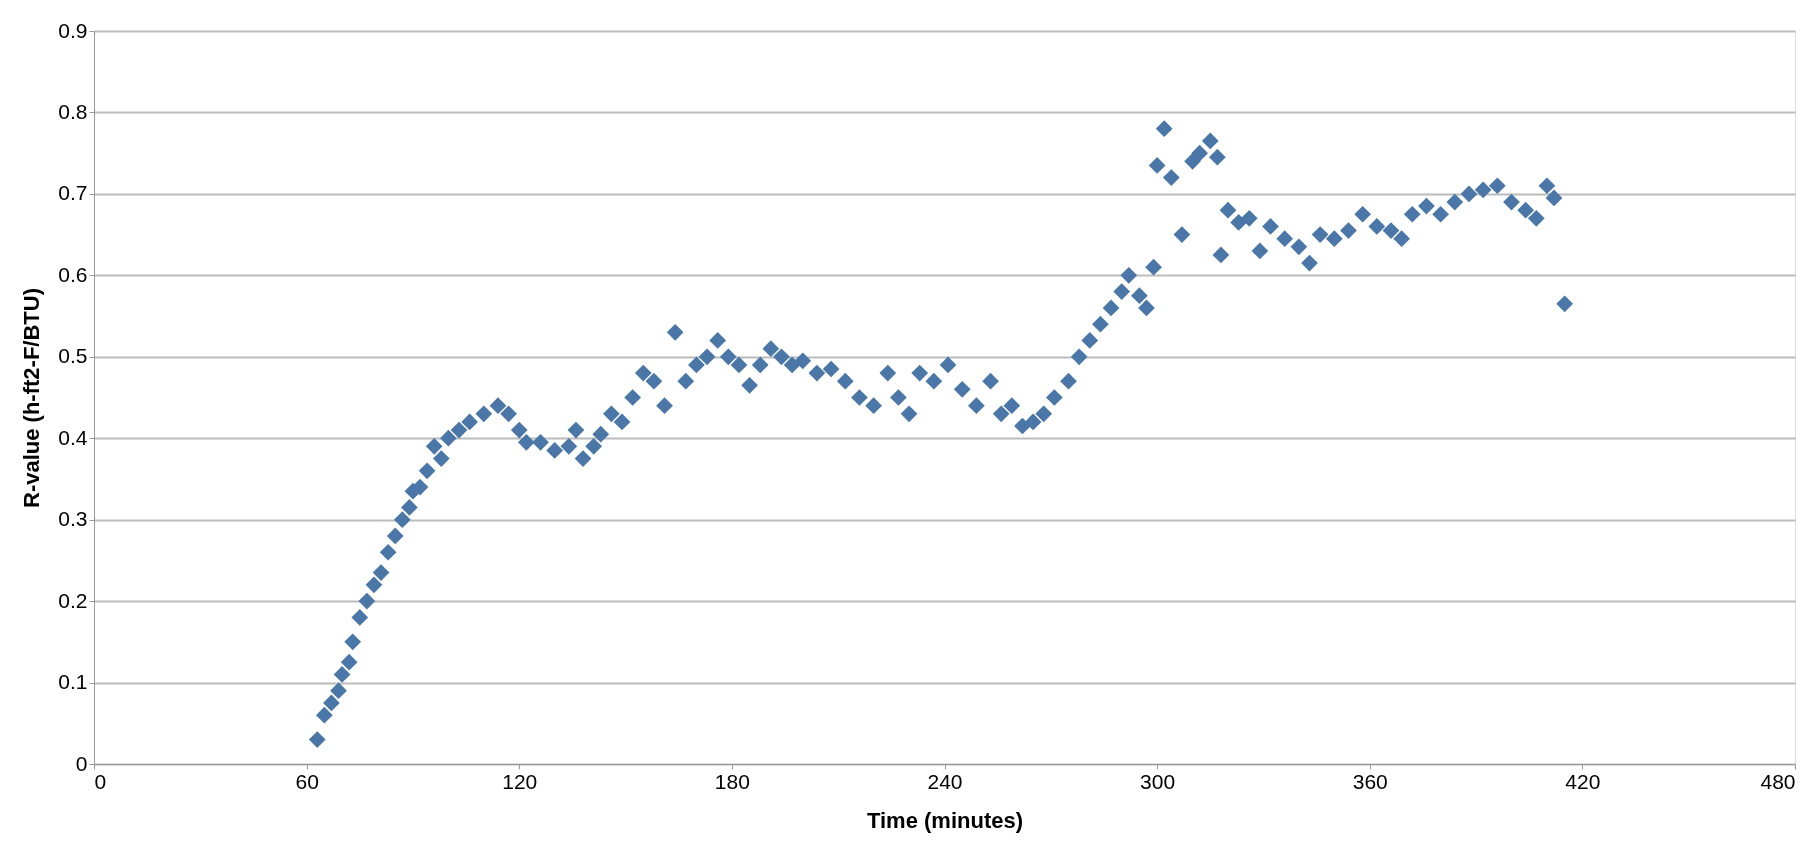 The image size is (1816, 851). What do you see at coordinates (307, 781) in the screenshot?
I see `x-tick-label: 60` at bounding box center [307, 781].